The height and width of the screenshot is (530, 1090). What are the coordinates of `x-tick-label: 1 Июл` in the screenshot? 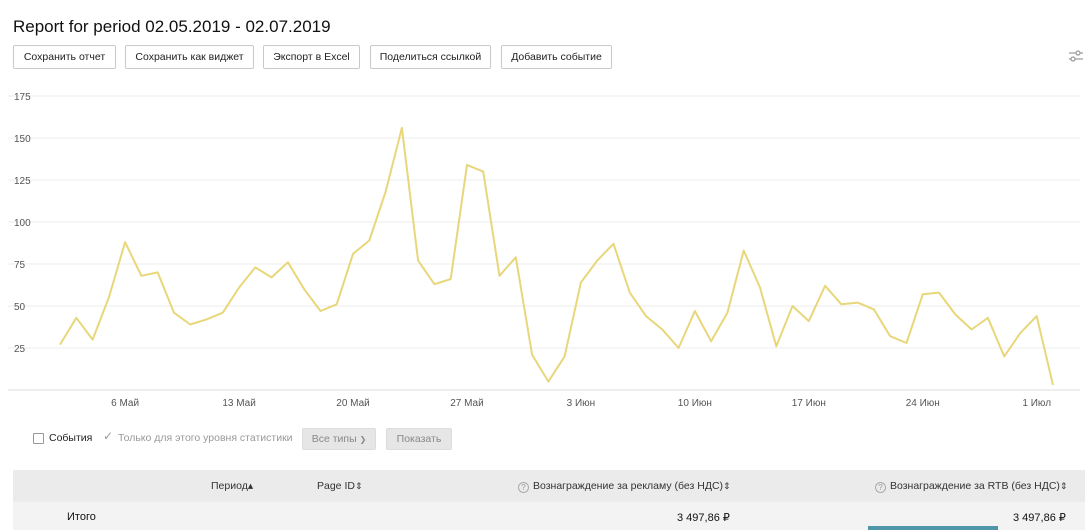 It's located at (1036, 403).